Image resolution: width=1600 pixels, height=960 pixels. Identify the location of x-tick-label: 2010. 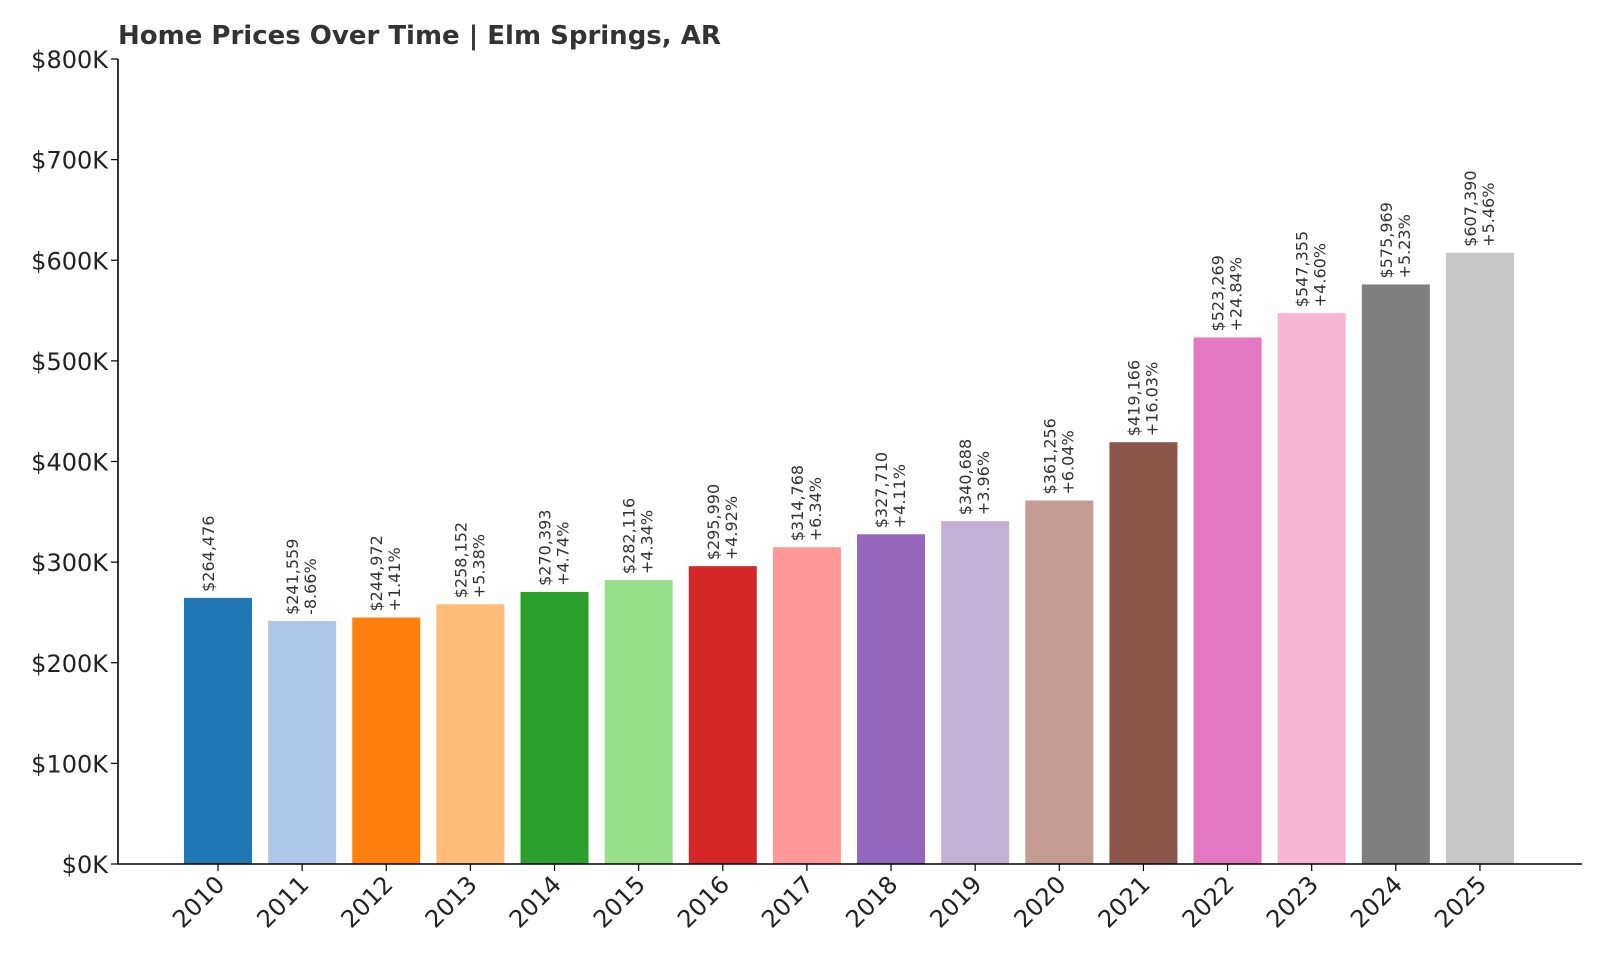
(198, 901).